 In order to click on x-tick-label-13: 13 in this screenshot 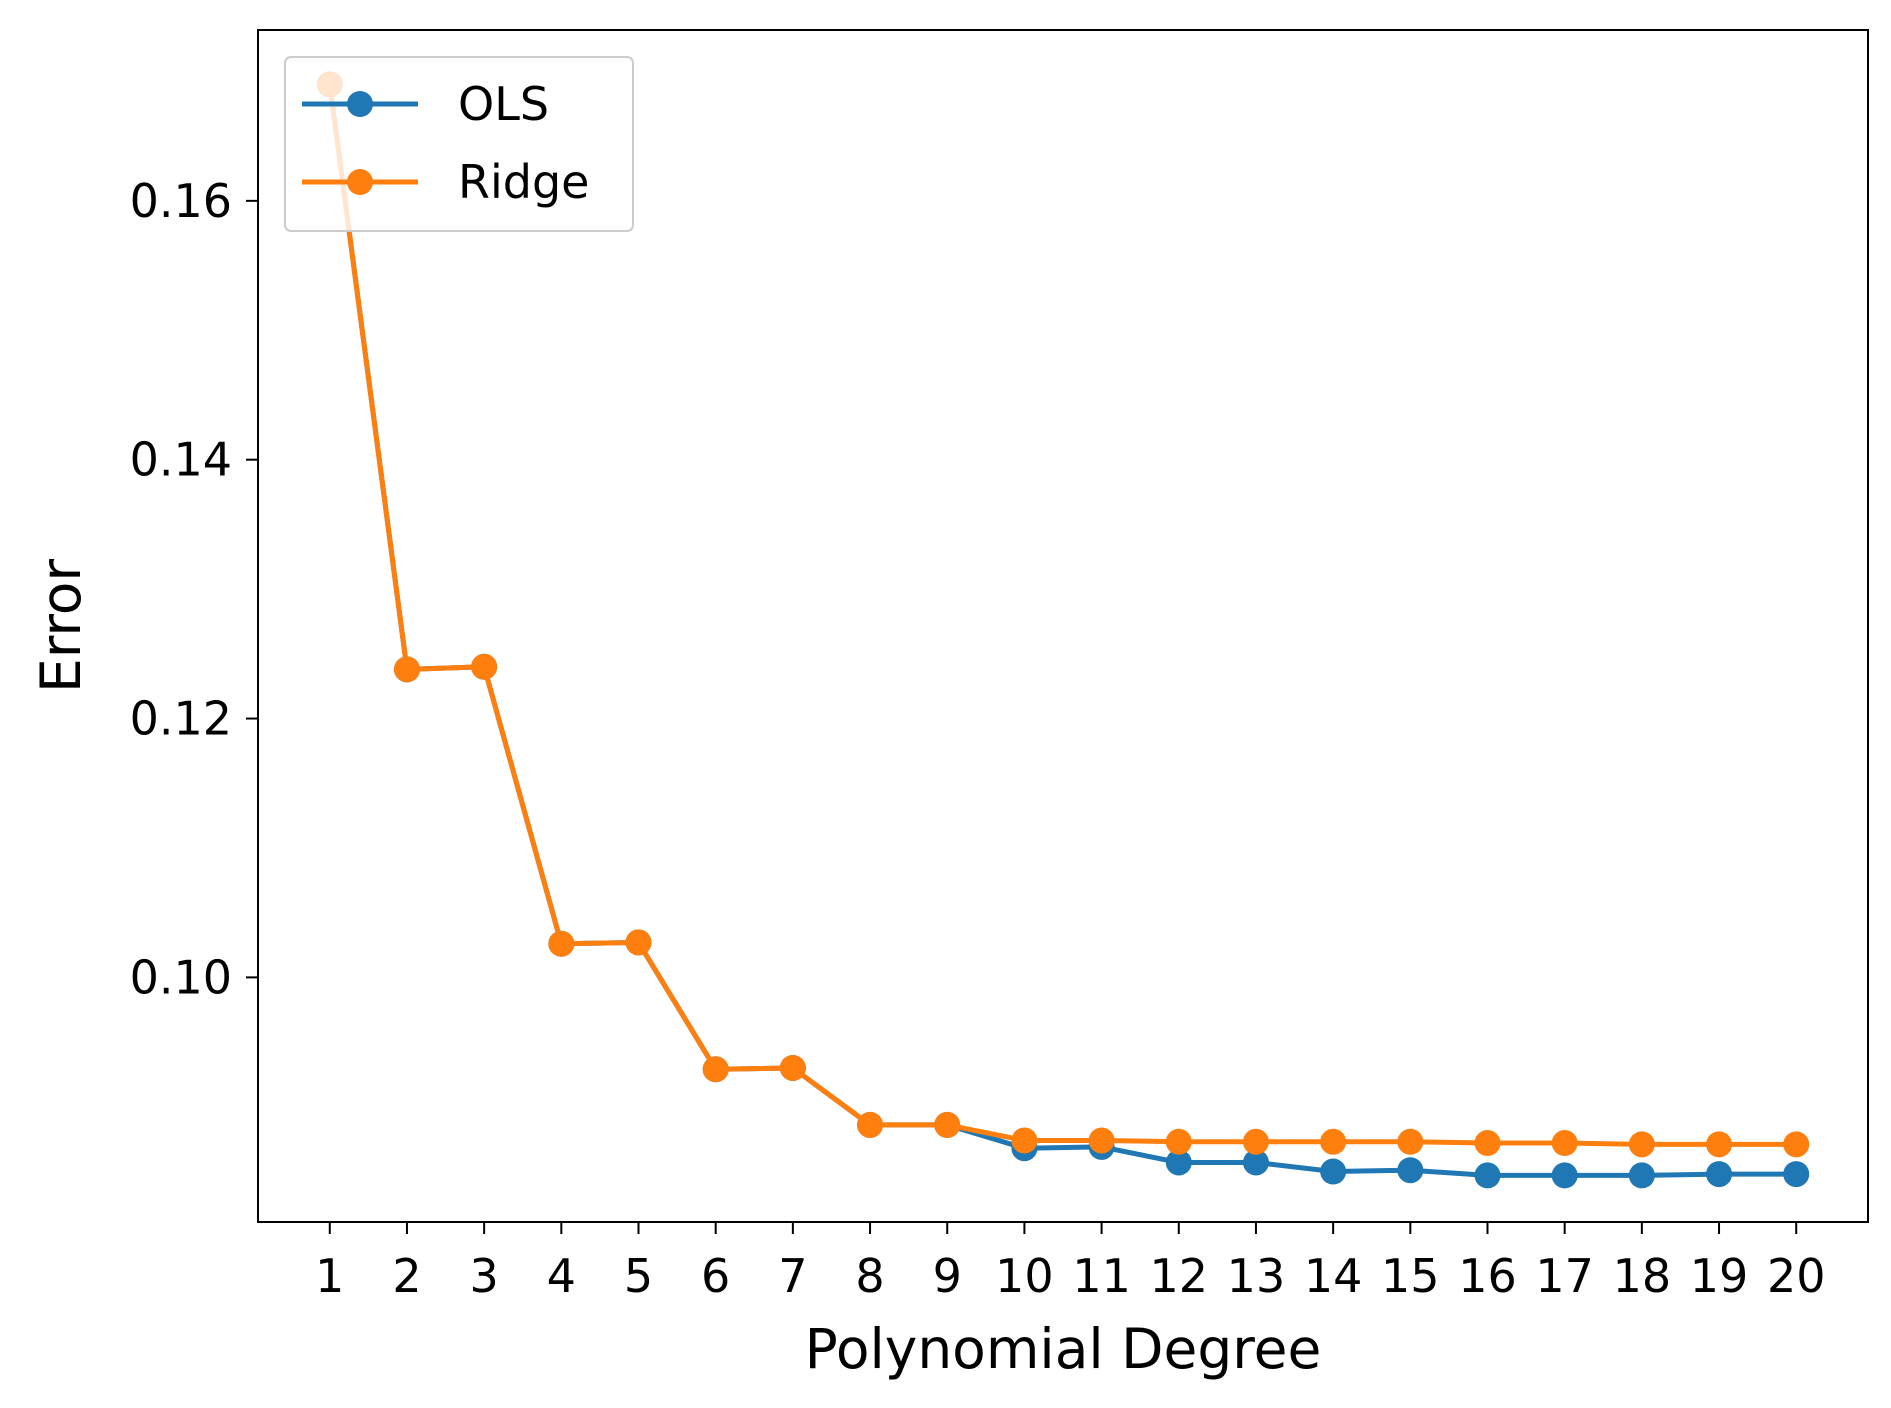, I will do `click(1256, 1276)`.